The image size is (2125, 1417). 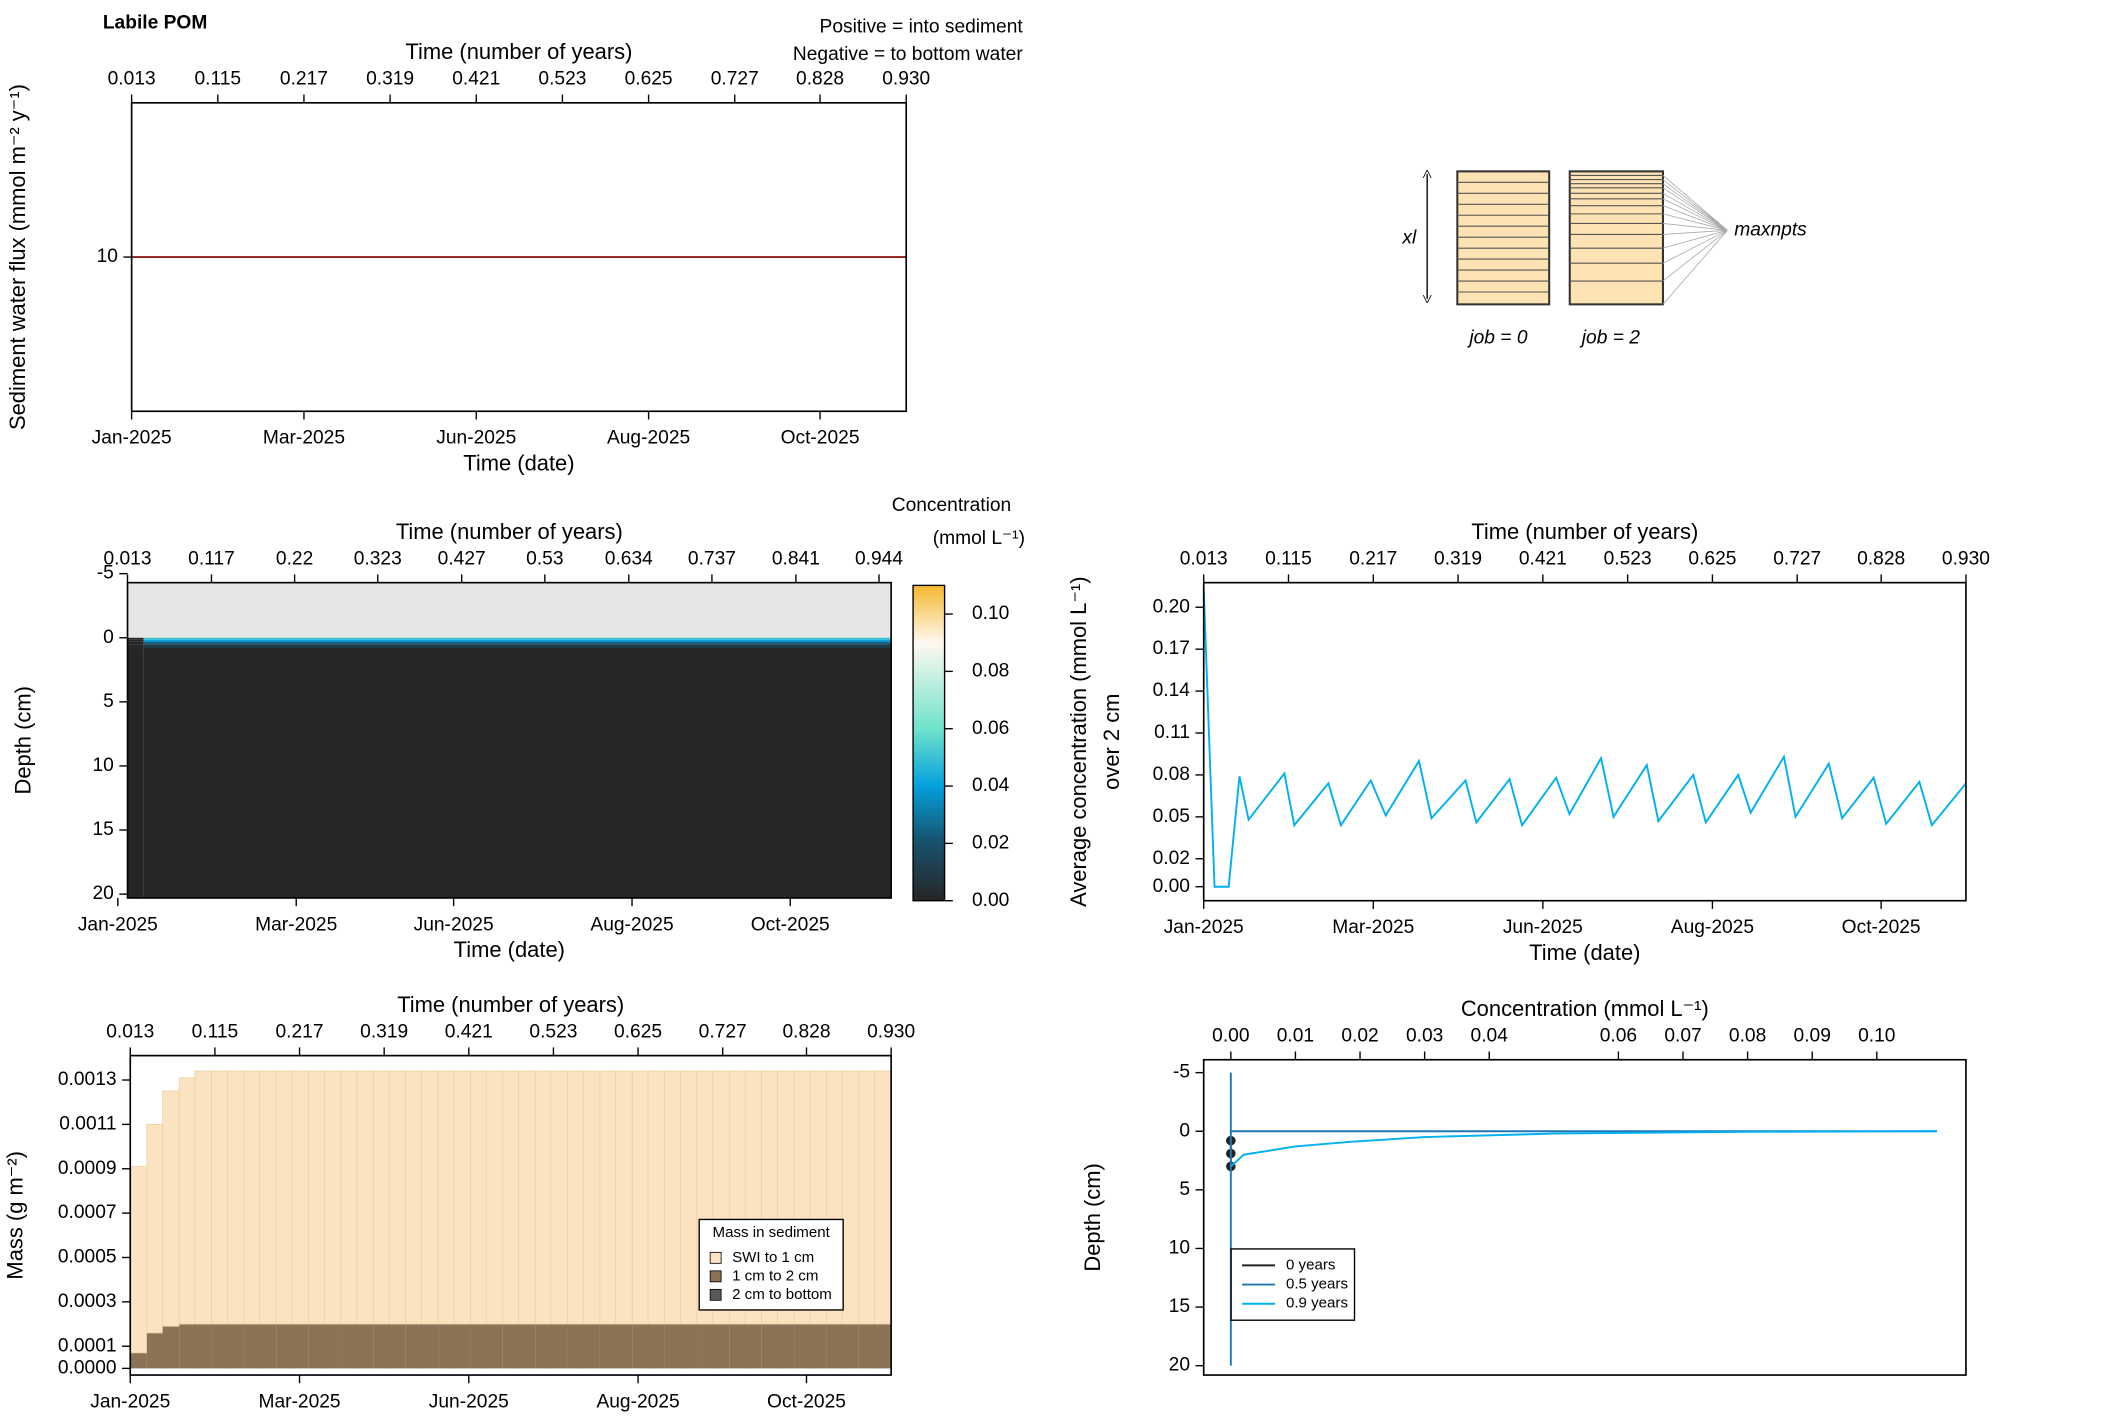 What do you see at coordinates (87, 1168) in the screenshot?
I see `y-tick-label: 0.0009` at bounding box center [87, 1168].